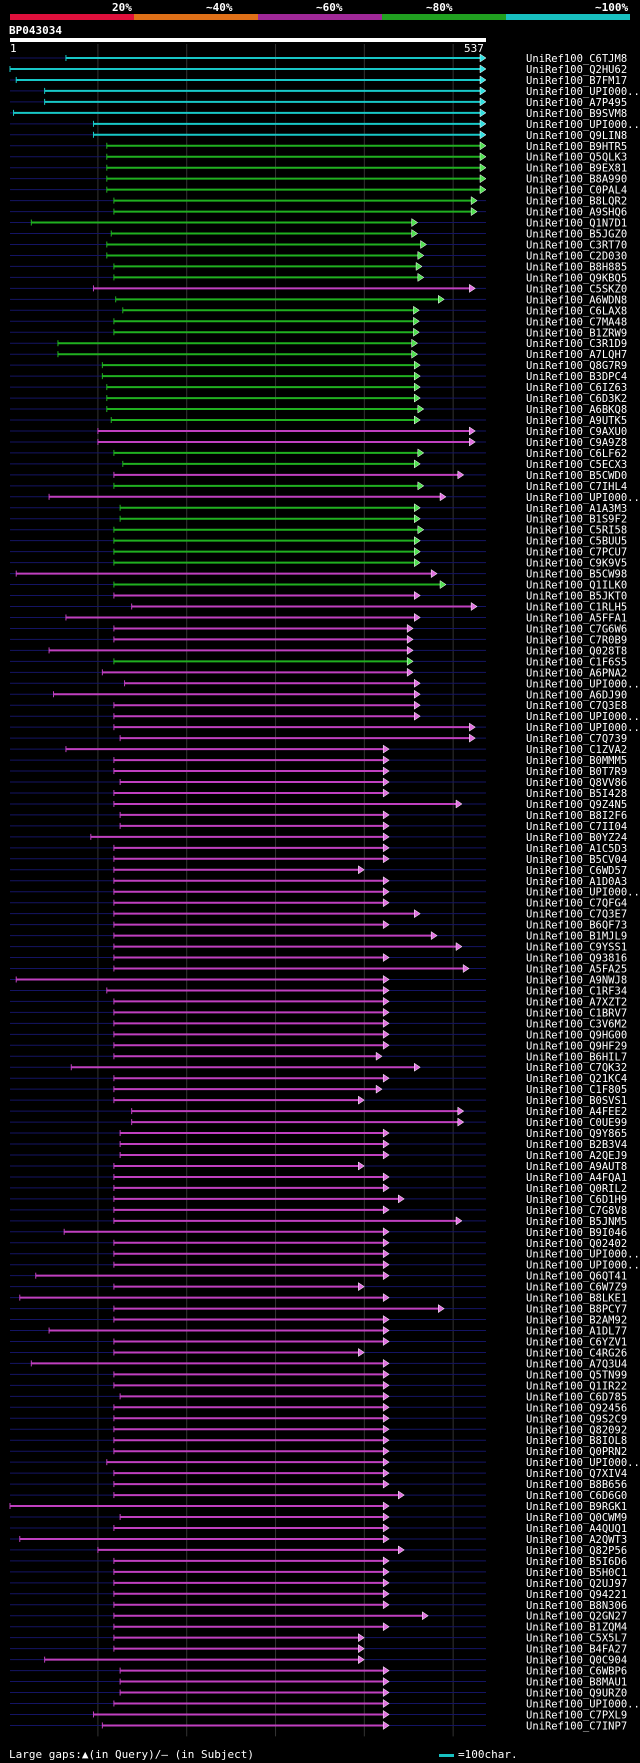 Image resolution: width=640 pixels, height=1763 pixels. I want to click on hit-label: UniRef100_Q9Z4N5, so click(576, 805).